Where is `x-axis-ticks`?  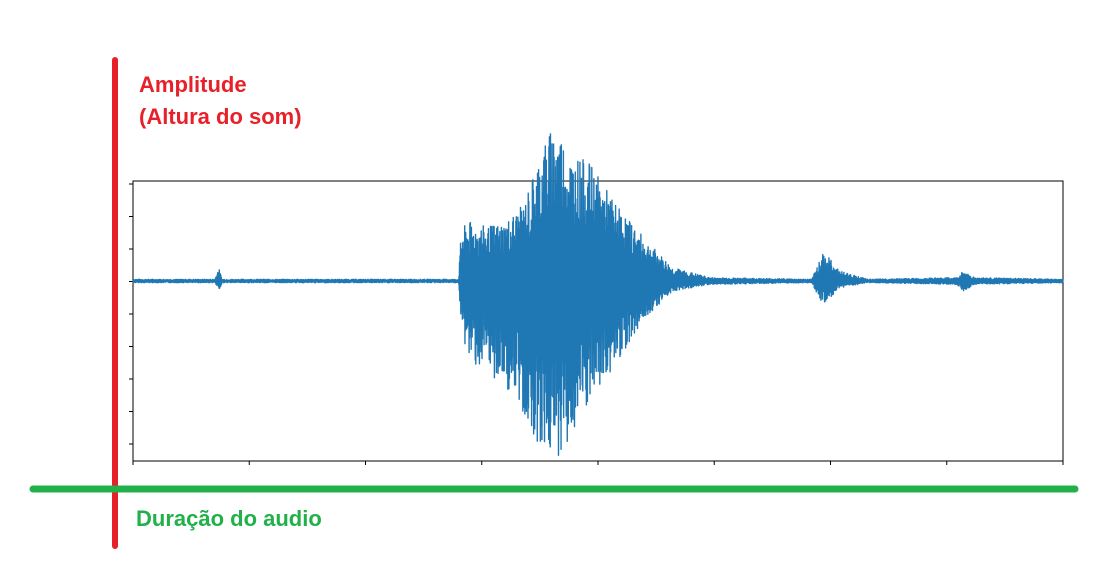
x-axis-ticks is located at coordinates (598, 463).